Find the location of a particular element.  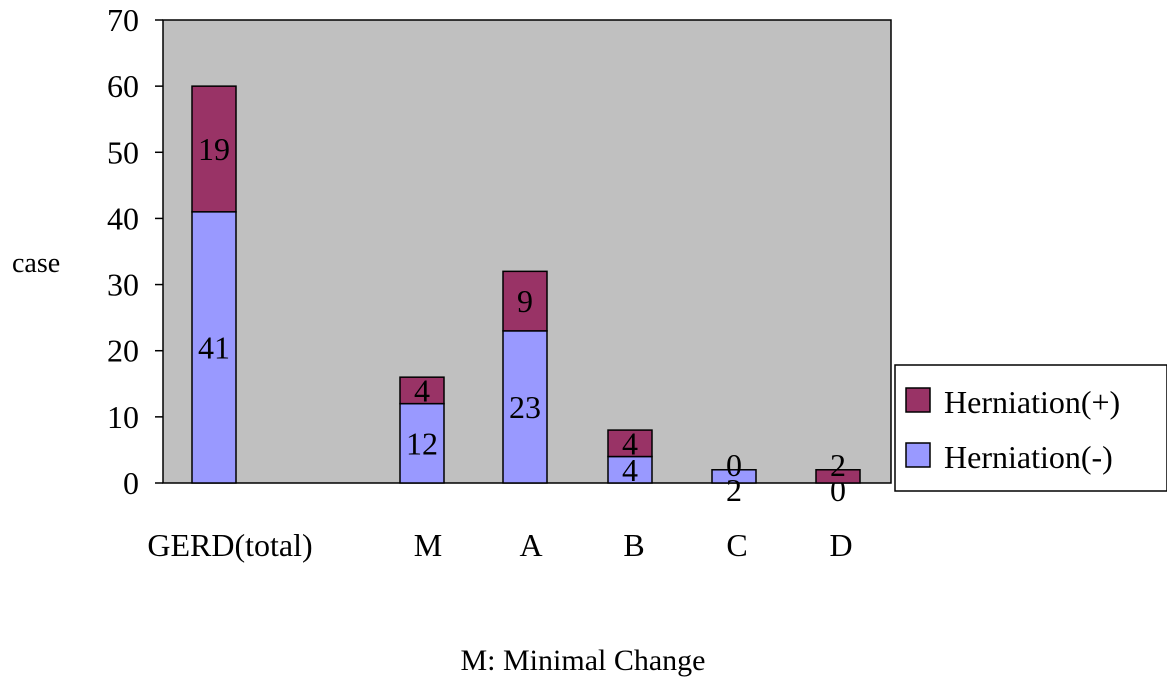

x-tick-label: B is located at coordinates (633, 545).